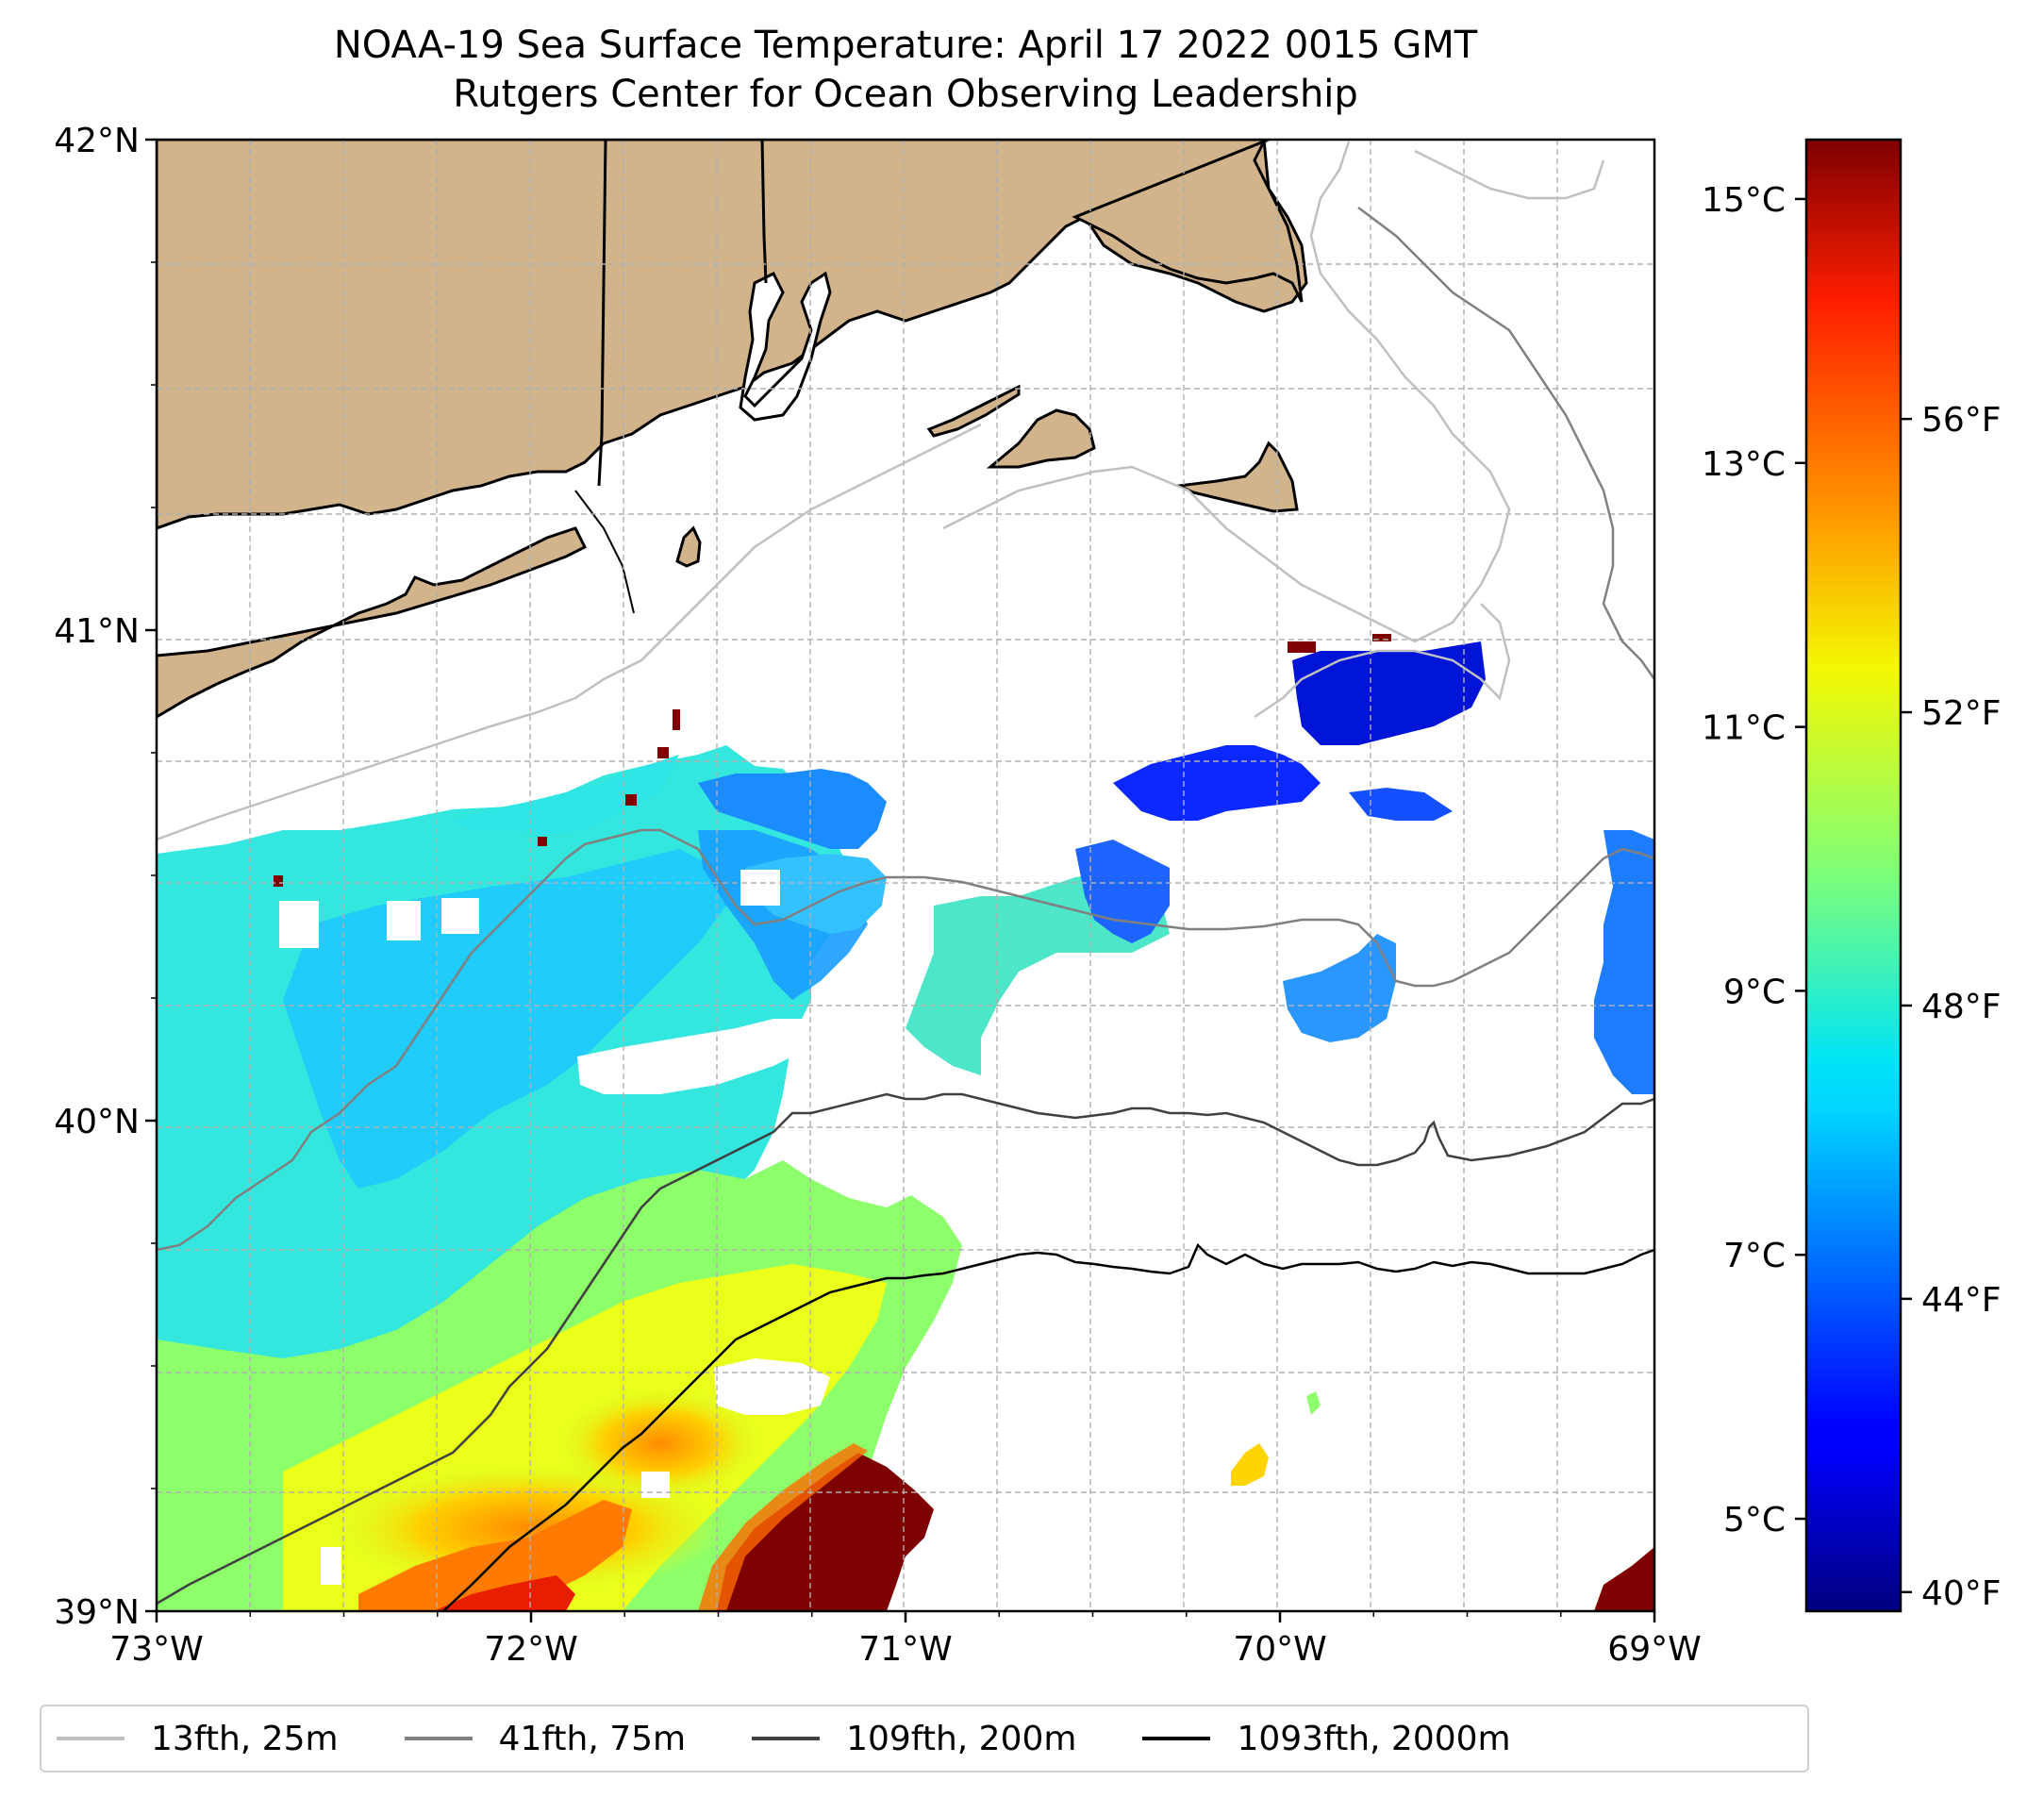  I want to click on sst-gulfstream-core, so click(826, 1532).